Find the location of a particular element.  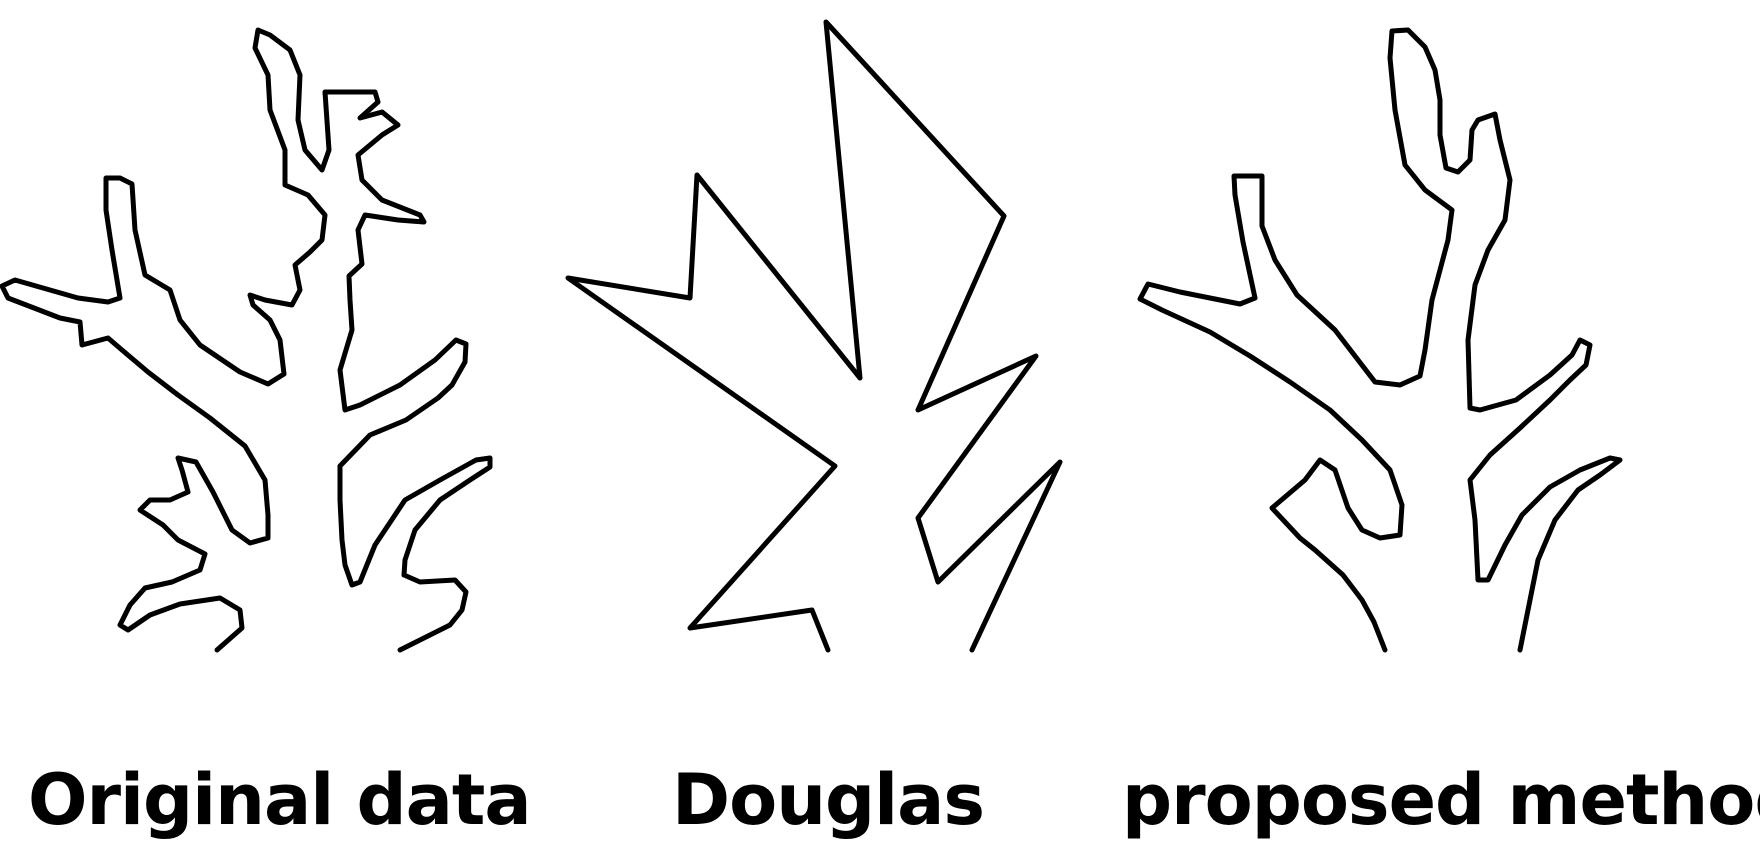

caption-douglas: Douglas is located at coordinates (828, 800).